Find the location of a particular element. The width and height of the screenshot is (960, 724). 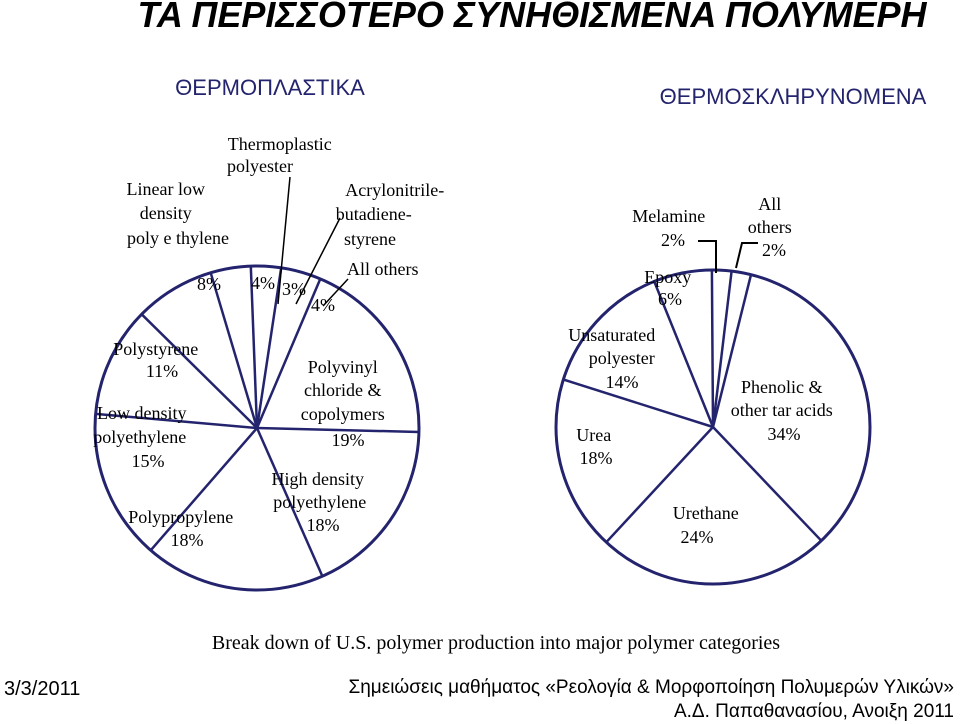

slice-label-all-others-left: All others is located at coordinates (383, 269).